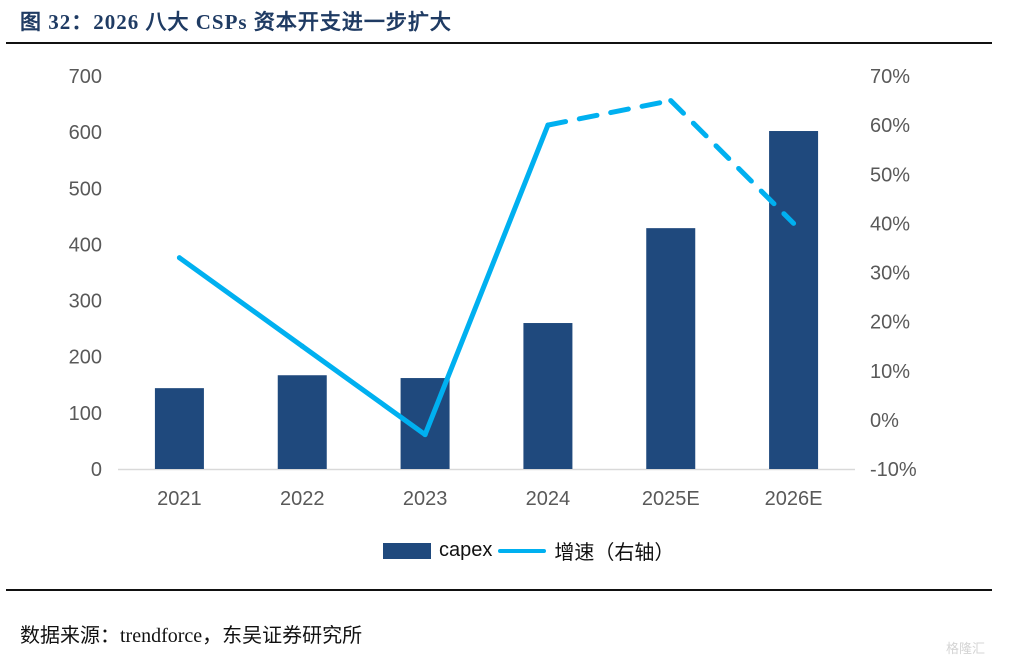  Describe the element at coordinates (425, 499) in the screenshot. I see `x-tick-label: 2023` at that location.